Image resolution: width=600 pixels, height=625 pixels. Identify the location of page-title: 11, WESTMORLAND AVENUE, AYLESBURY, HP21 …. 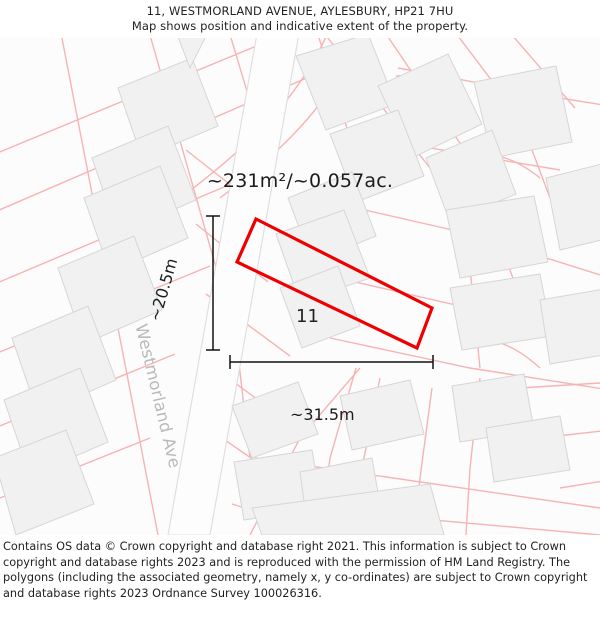
(300, 11).